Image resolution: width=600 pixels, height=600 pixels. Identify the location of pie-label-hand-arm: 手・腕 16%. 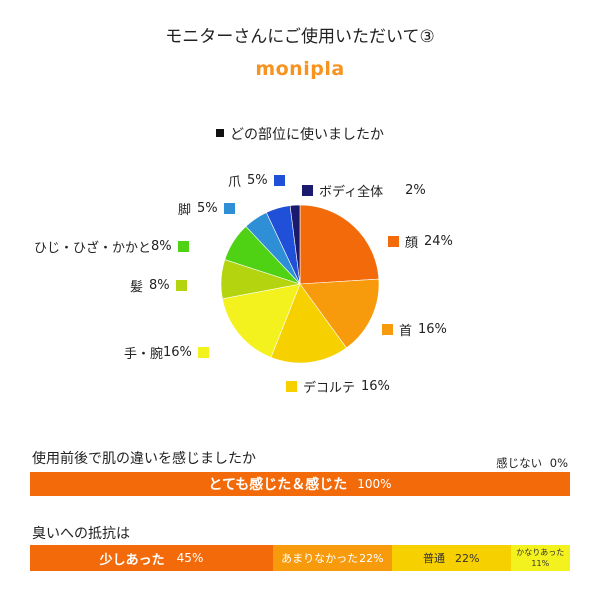
(166, 352).